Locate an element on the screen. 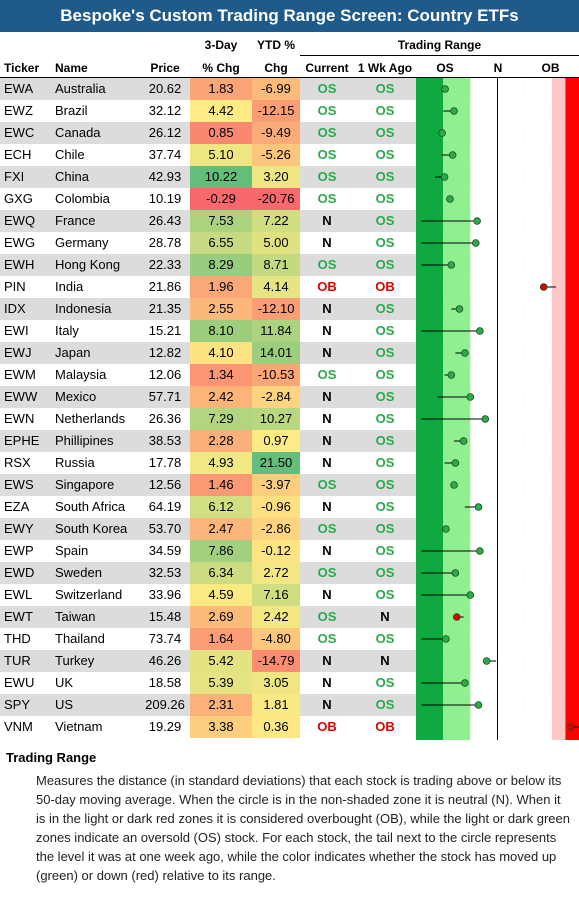  ticker-cell: TUR is located at coordinates (17, 660).